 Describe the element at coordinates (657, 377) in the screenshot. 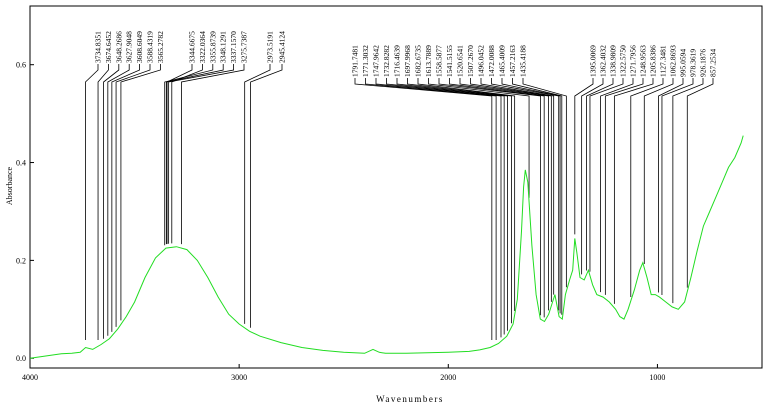

I see `x-tick-label: 1000` at that location.